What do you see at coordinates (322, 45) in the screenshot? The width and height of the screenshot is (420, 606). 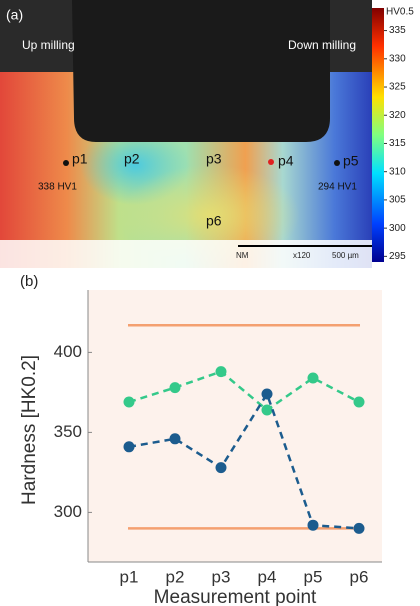 I see `annotation: Down milling` at bounding box center [322, 45].